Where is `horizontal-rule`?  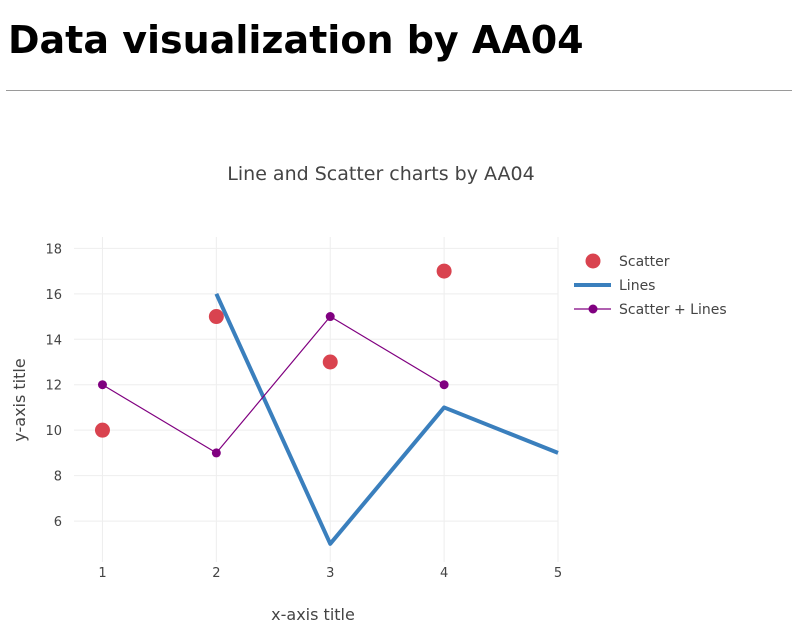
horizontal-rule is located at coordinates (399, 90).